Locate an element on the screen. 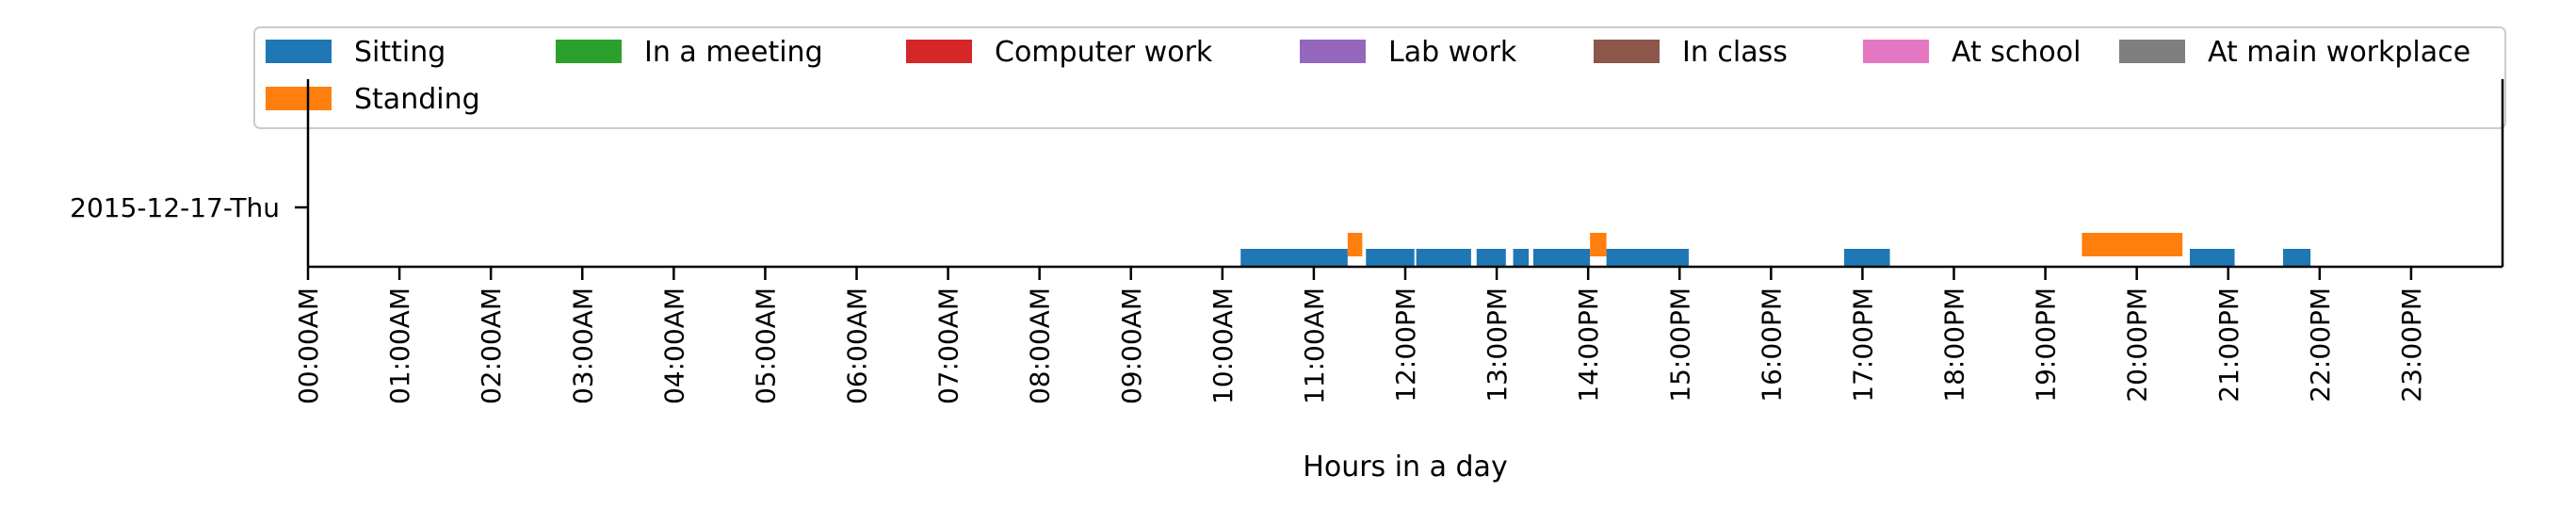 This screenshot has width=2576, height=509. x-tick-label: 03:00AM is located at coordinates (582, 345).